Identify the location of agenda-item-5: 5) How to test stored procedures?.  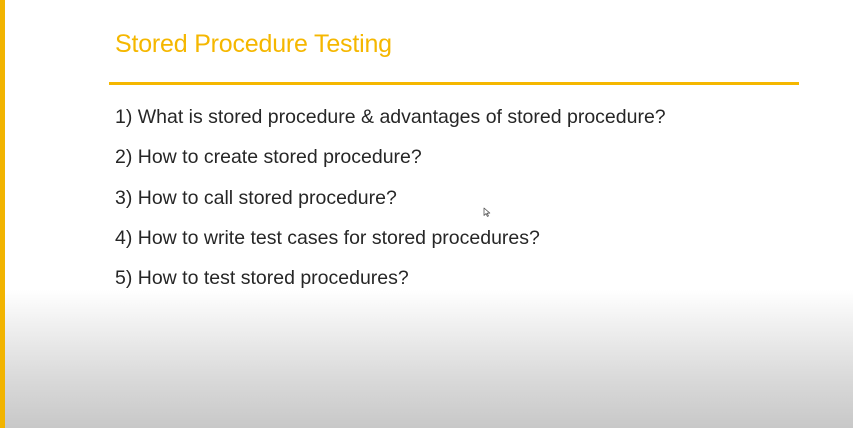
(262, 278).